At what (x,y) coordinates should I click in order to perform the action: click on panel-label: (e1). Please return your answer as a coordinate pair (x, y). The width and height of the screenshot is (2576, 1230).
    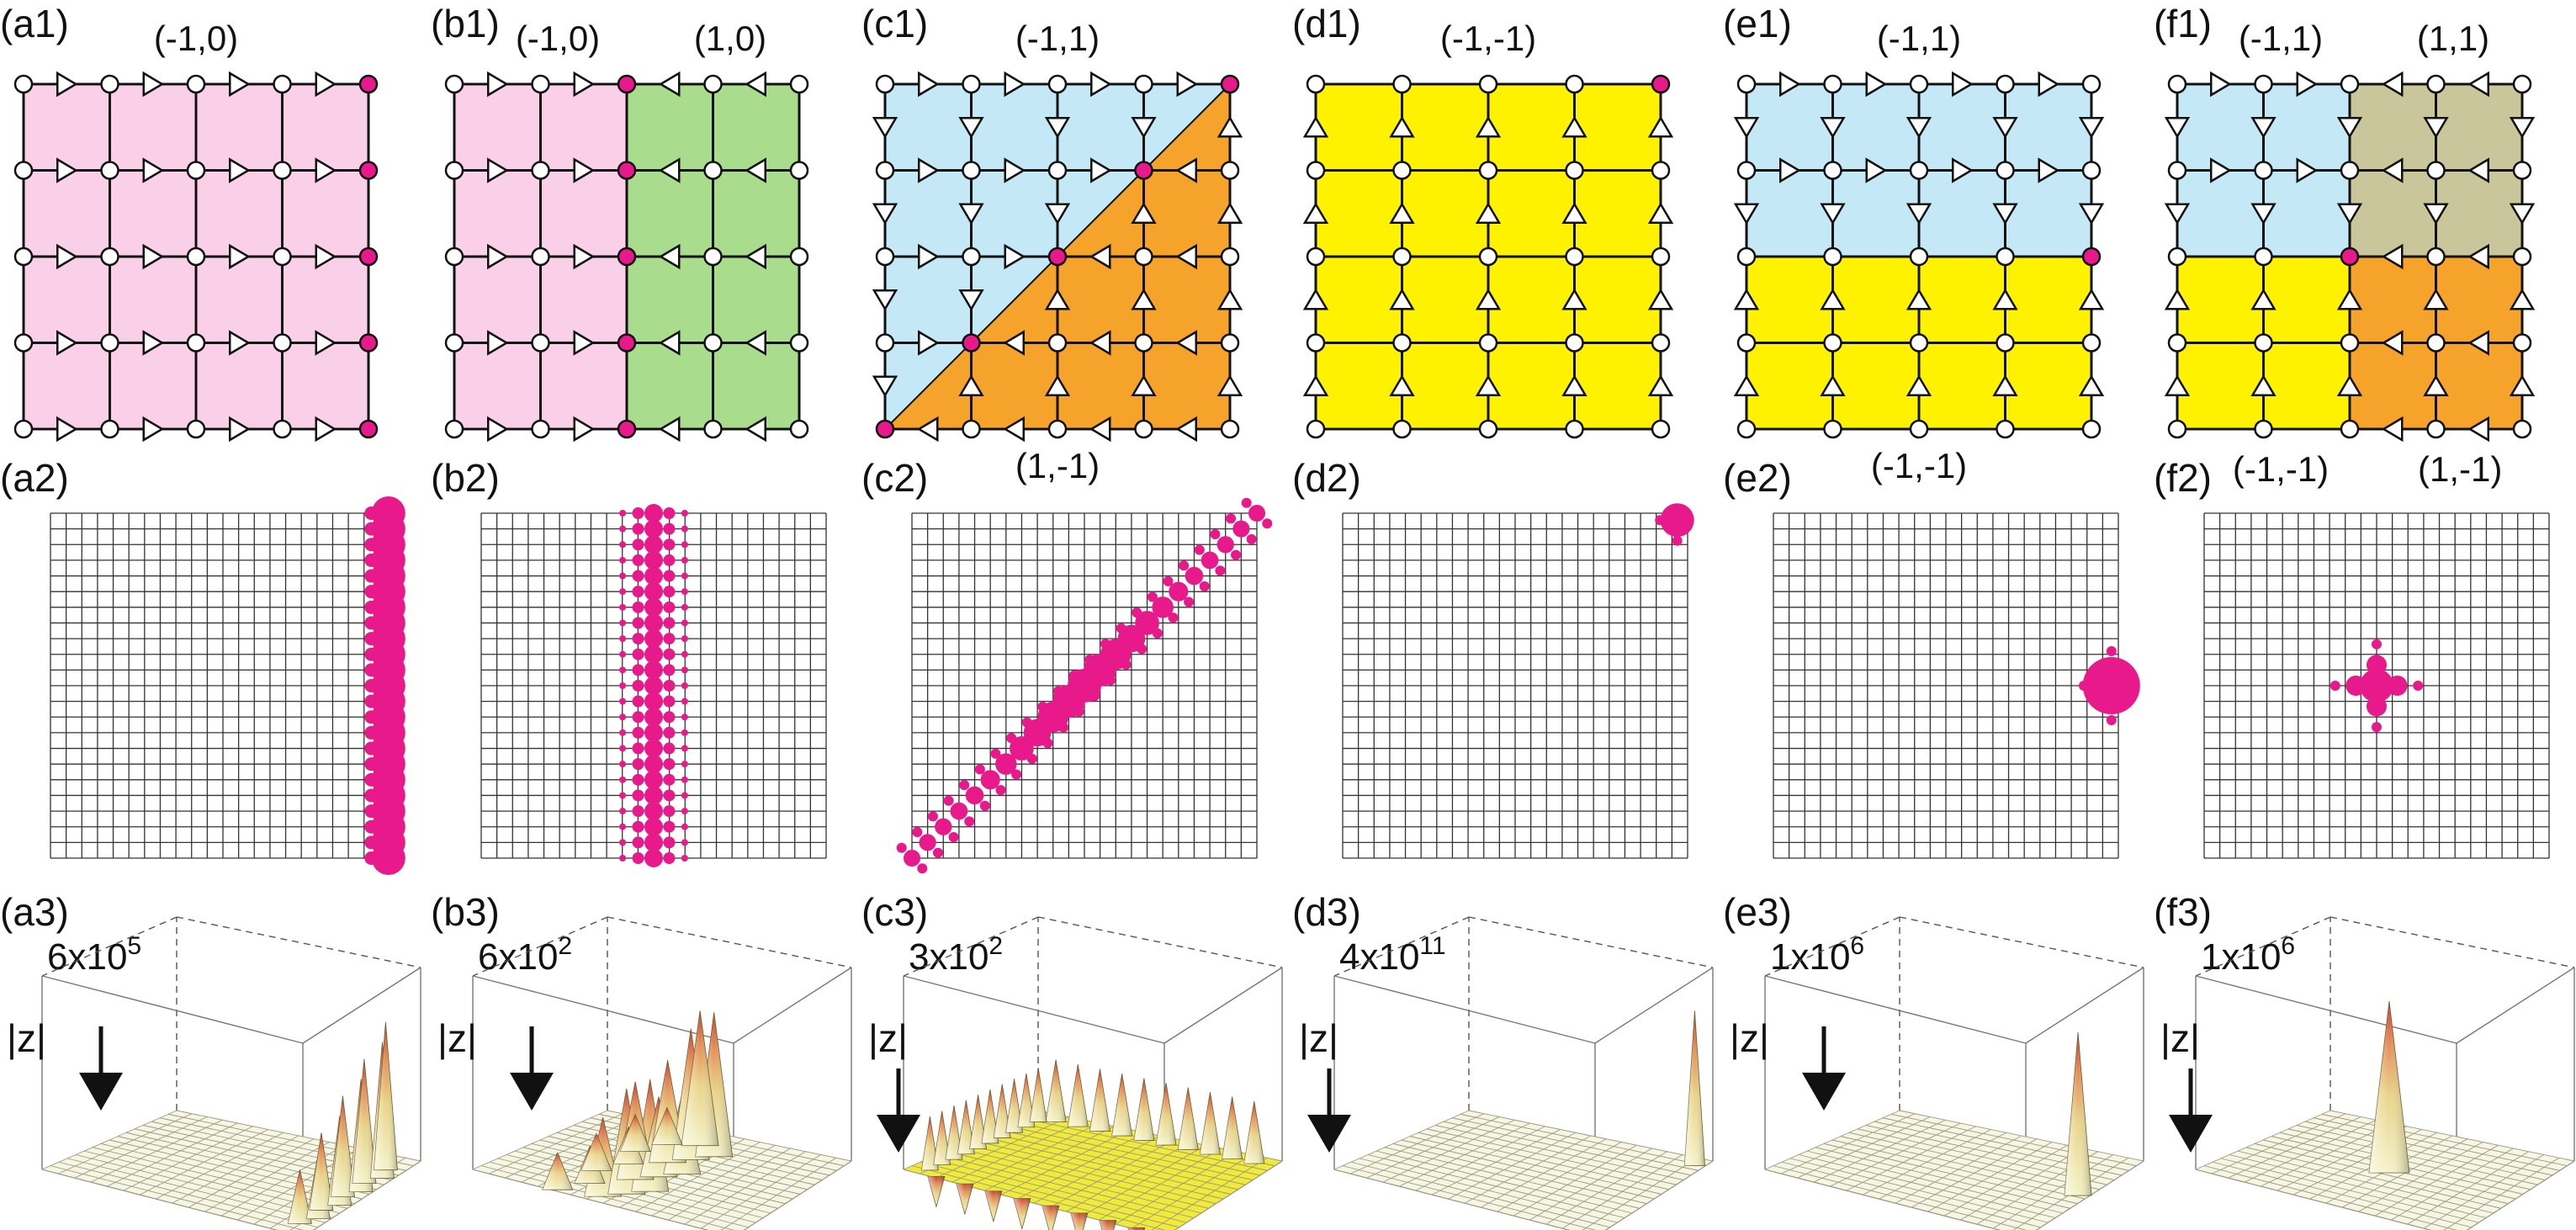
    Looking at the image, I should click on (1757, 23).